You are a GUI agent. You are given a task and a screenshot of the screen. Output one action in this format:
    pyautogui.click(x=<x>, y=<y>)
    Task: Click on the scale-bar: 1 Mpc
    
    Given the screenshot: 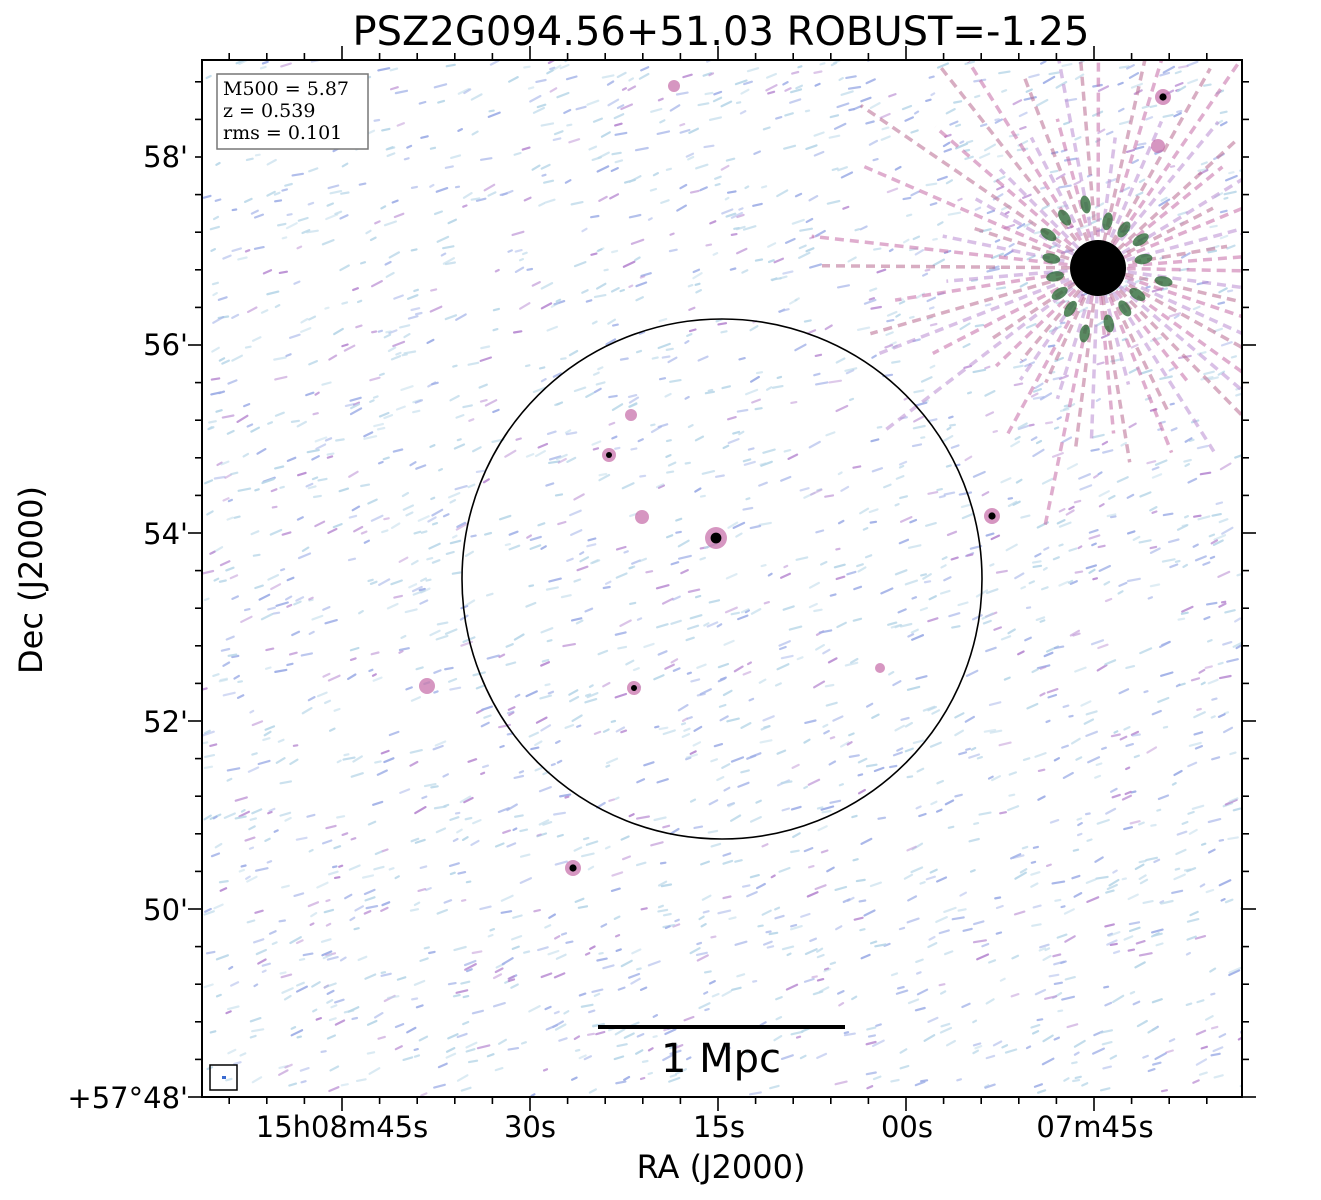 What is the action you would take?
    pyautogui.click(x=721, y=1053)
    